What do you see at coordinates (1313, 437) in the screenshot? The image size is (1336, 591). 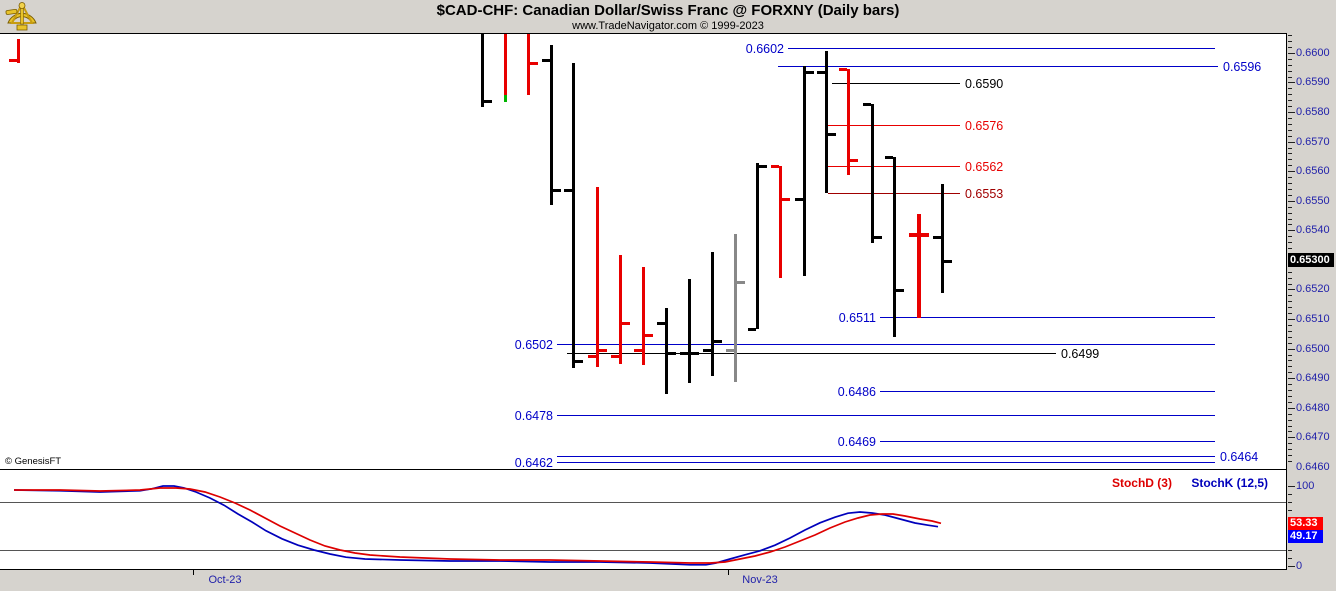 I see `price-axis-label: 0.6470` at bounding box center [1313, 437].